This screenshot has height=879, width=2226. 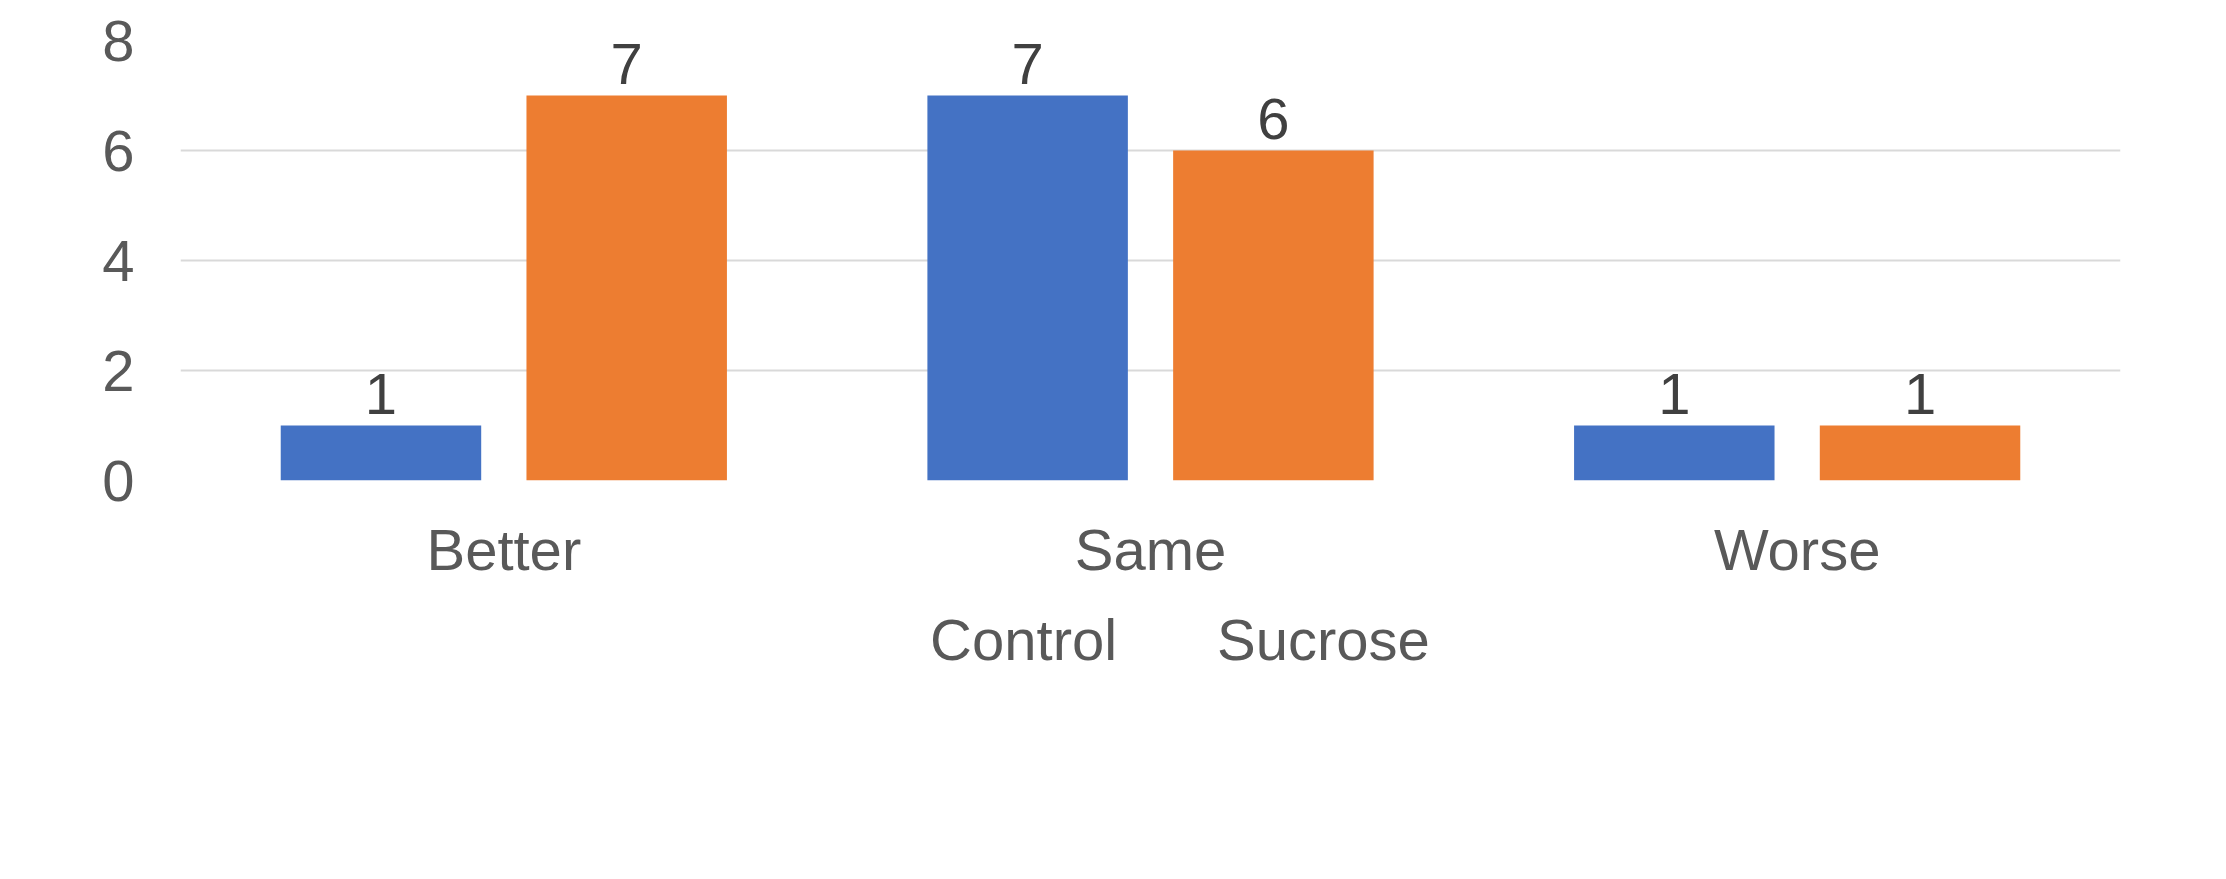 I want to click on y-tick-label: 0, so click(x=118, y=480).